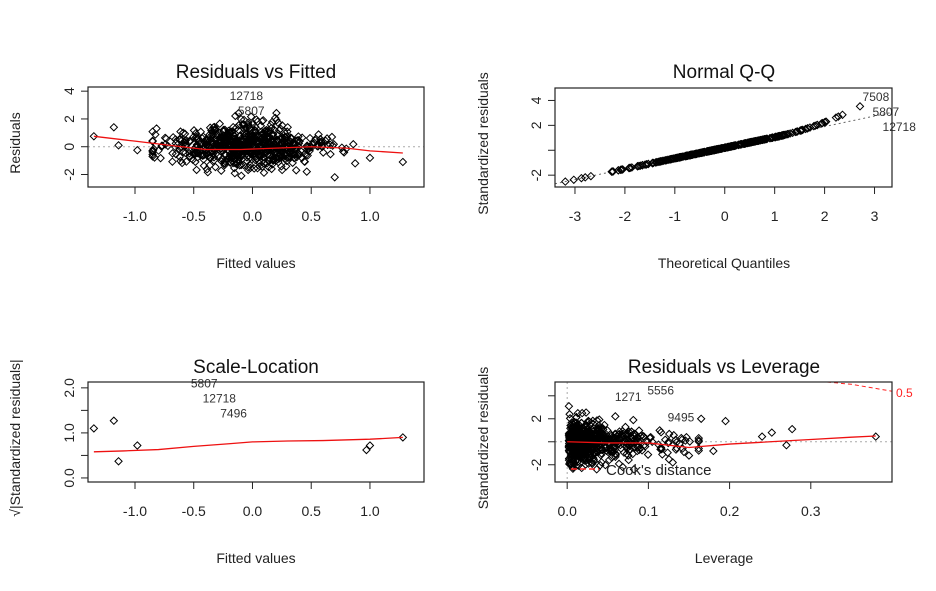 The image size is (936, 591). Describe the element at coordinates (536, 125) in the screenshot. I see `y-tick-label: 2` at that location.